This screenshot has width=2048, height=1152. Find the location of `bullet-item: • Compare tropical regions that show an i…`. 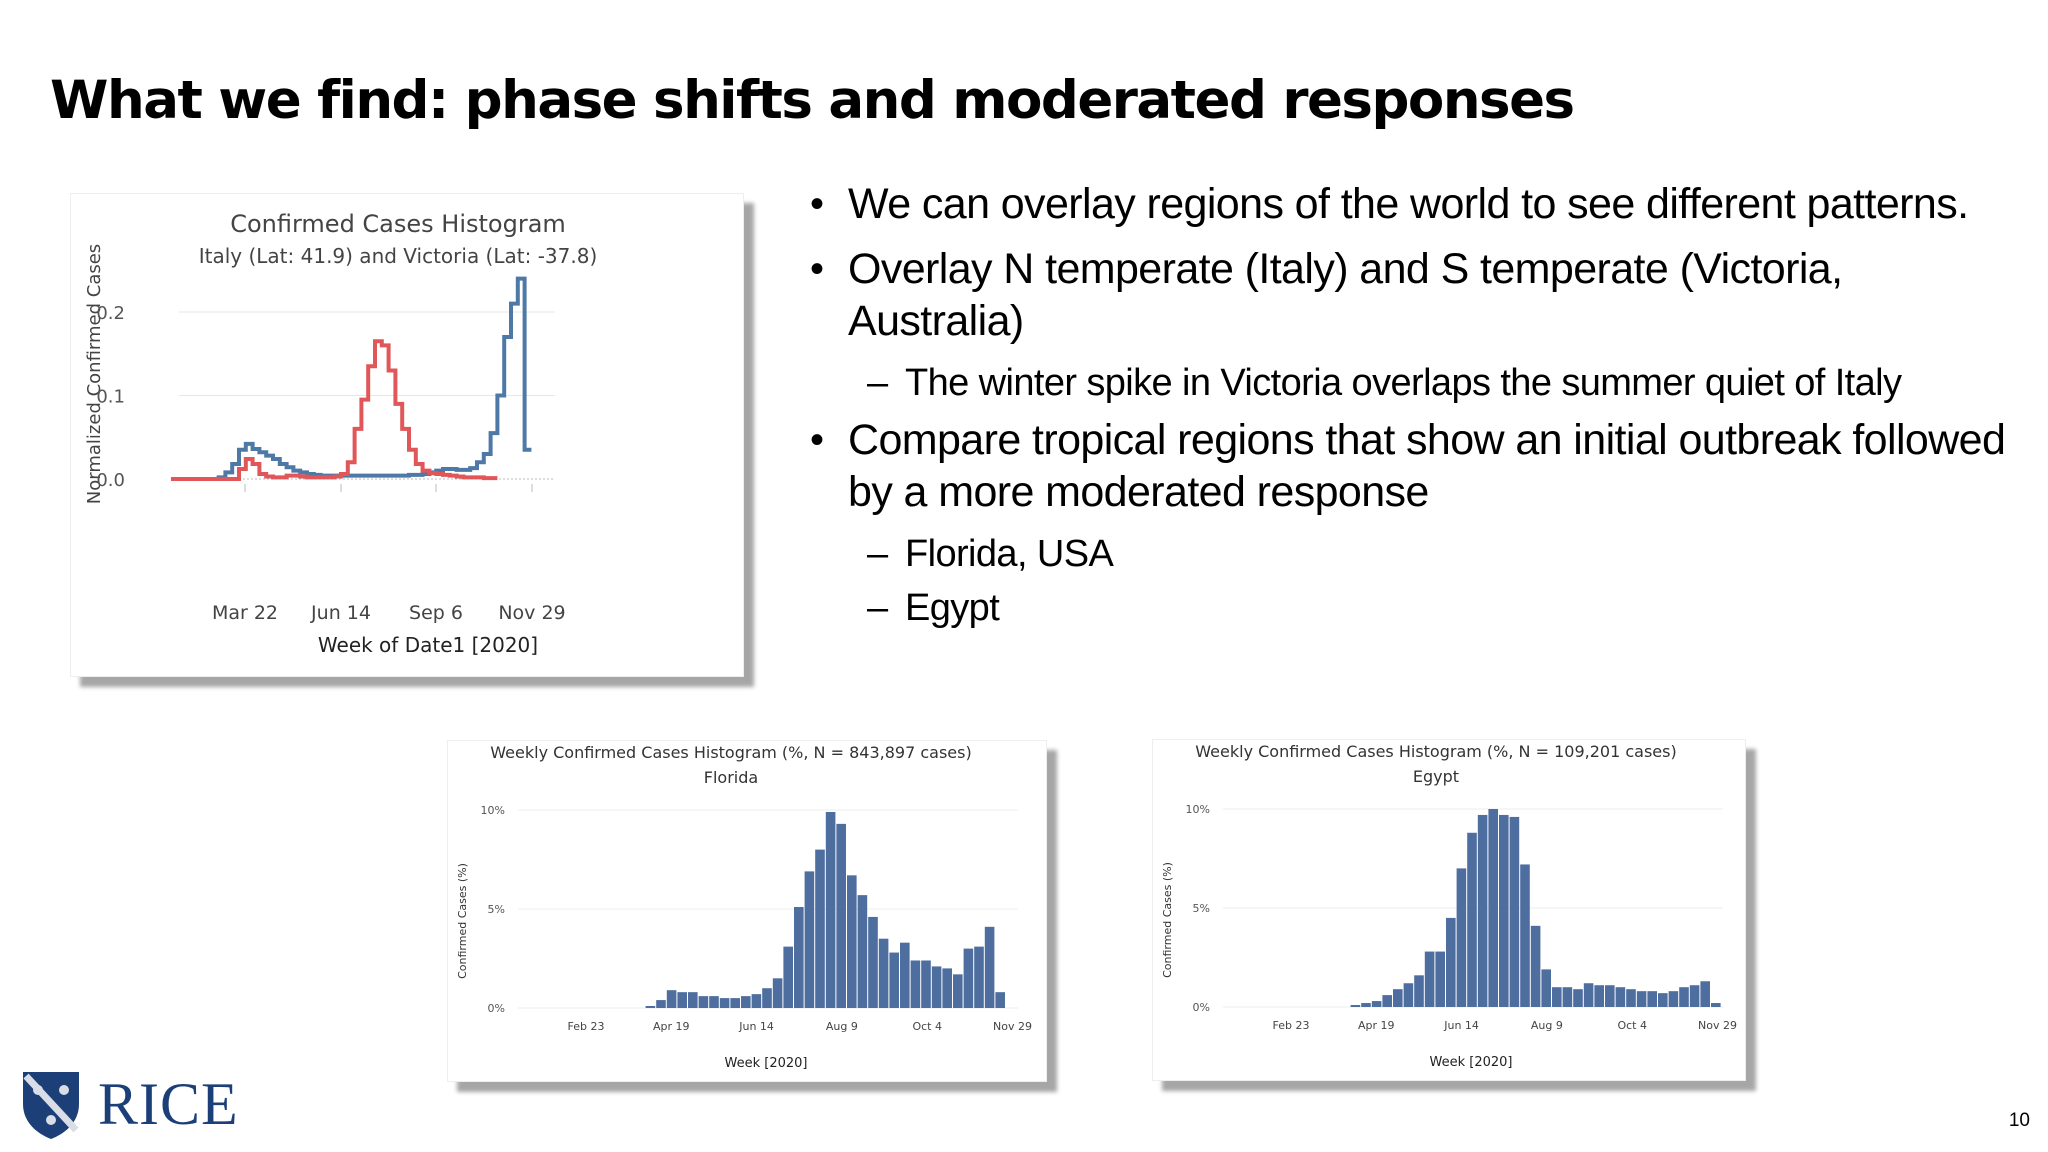

bullet-item: • Compare tropical regions that show an i… is located at coordinates (1410, 466).